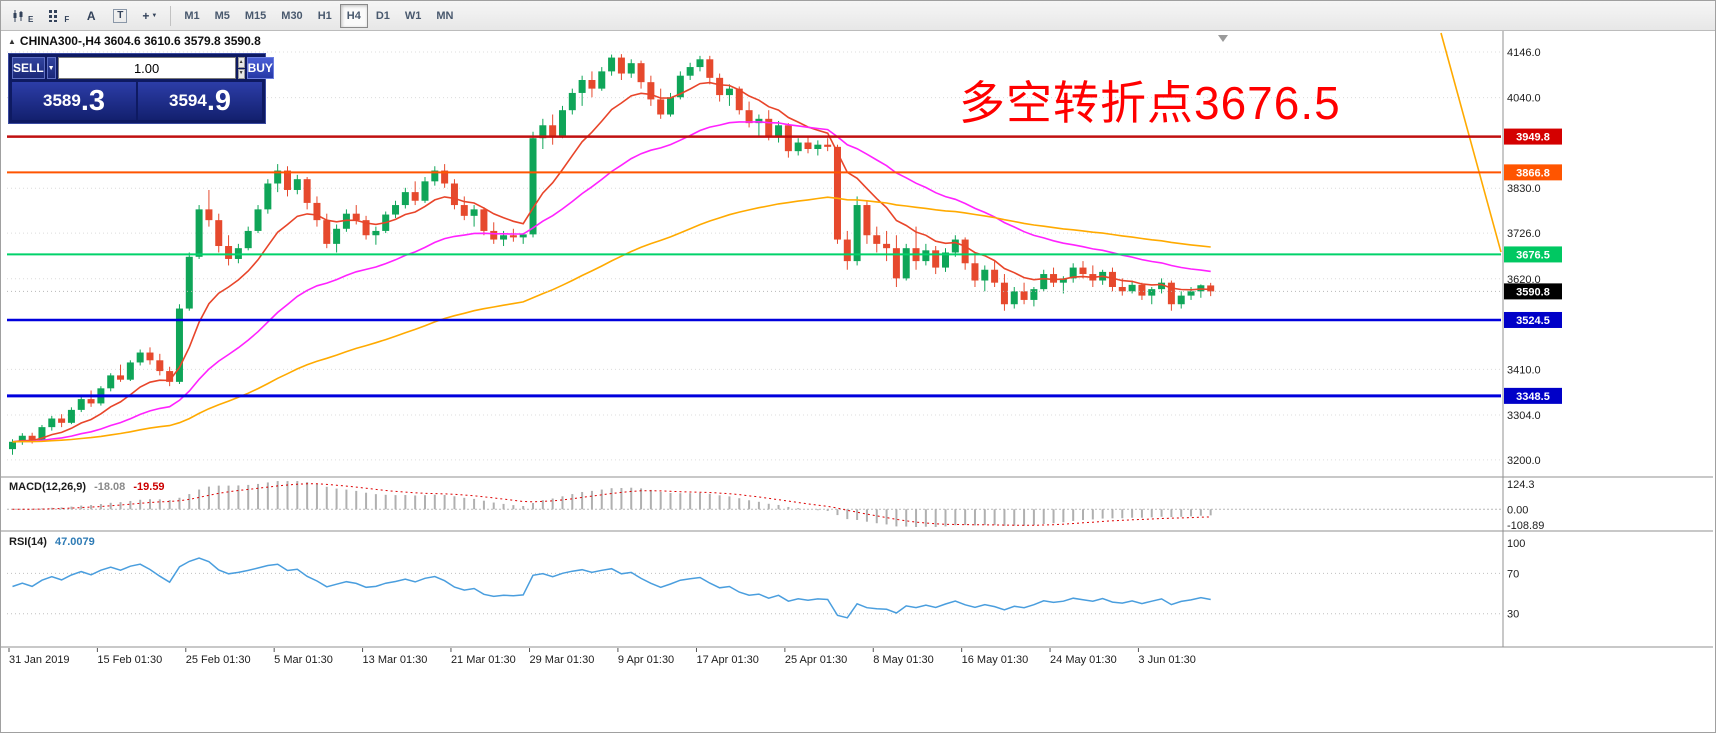 Image resolution: width=1716 pixels, height=733 pixels. I want to click on macd-label: MACD(12,26,9) -18.08 -19.59, so click(87, 487).